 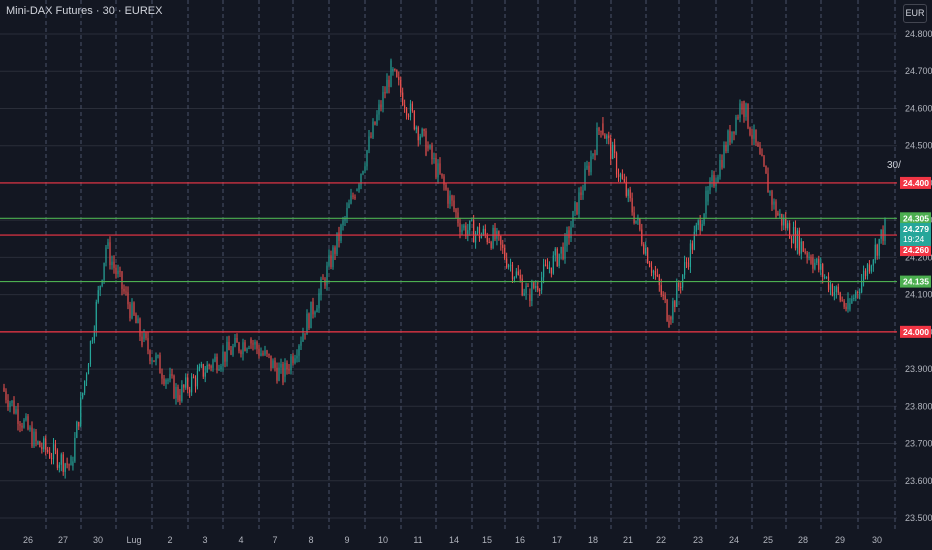 What do you see at coordinates (918, 369) in the screenshot?
I see `y-tick-label: 23.900` at bounding box center [918, 369].